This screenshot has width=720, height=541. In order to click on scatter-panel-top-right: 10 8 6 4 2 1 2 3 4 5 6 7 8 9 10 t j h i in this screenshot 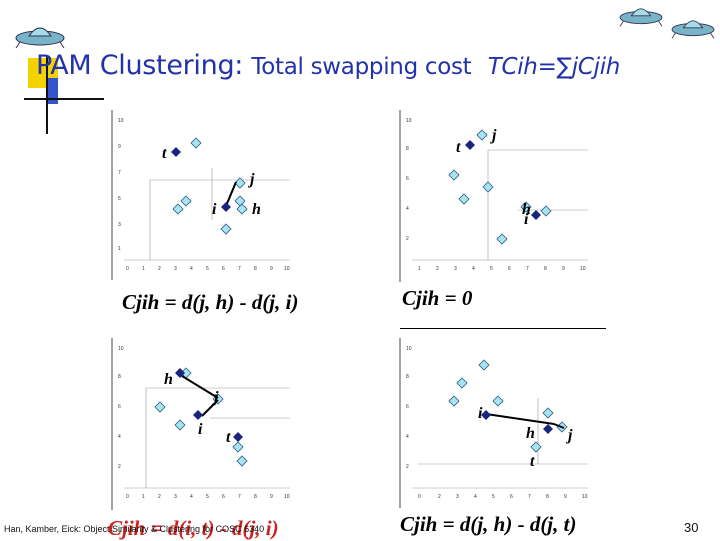, I will do `click(497, 196)`.